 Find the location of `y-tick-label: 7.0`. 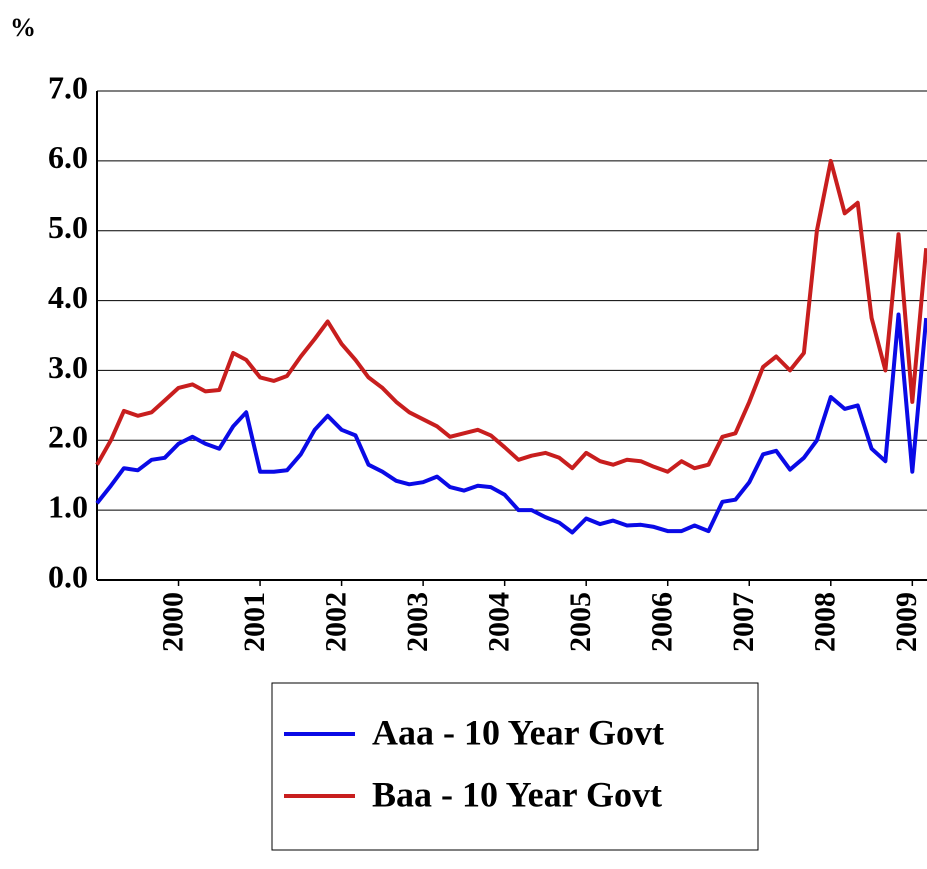

y-tick-label: 7.0 is located at coordinates (68, 87).